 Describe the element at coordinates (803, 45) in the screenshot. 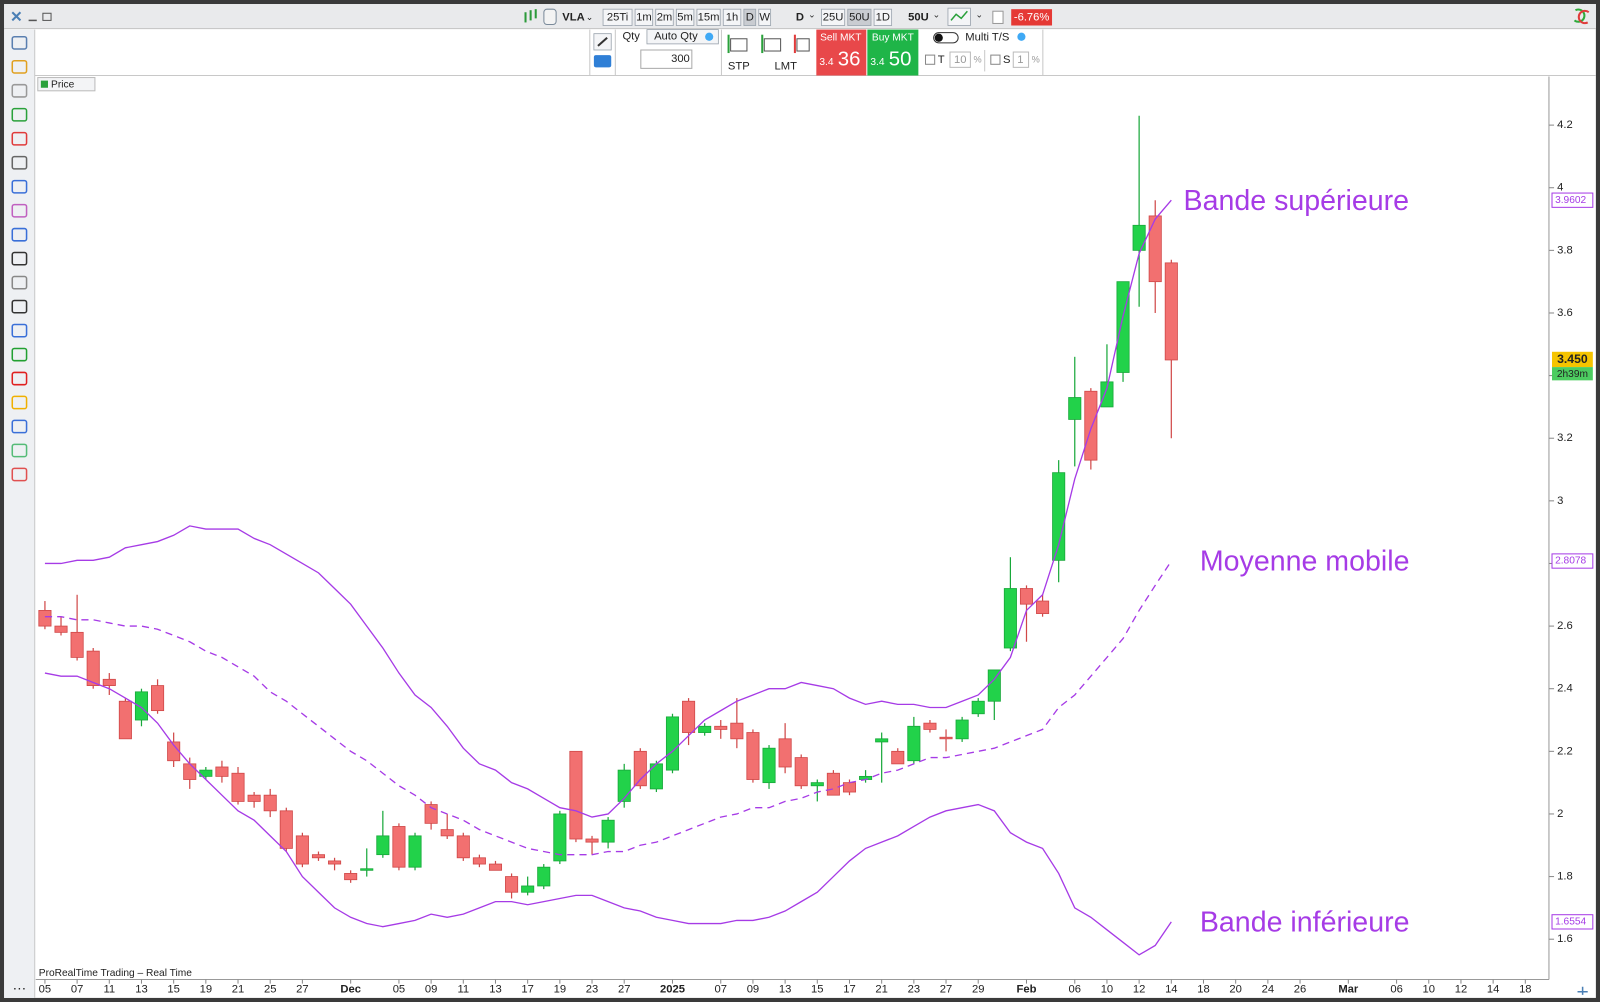

I see `icon-part` at that location.